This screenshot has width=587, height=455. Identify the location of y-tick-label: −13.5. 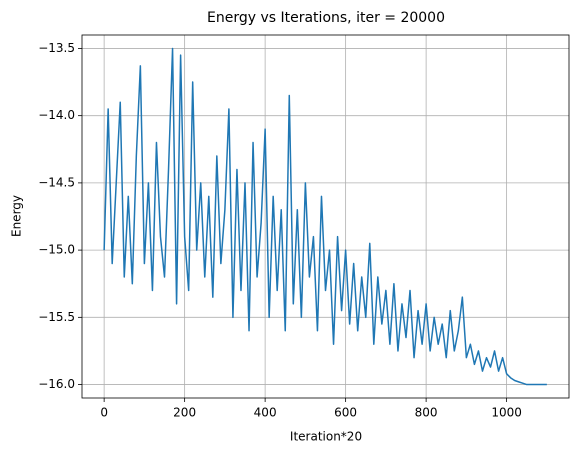
(56, 48).